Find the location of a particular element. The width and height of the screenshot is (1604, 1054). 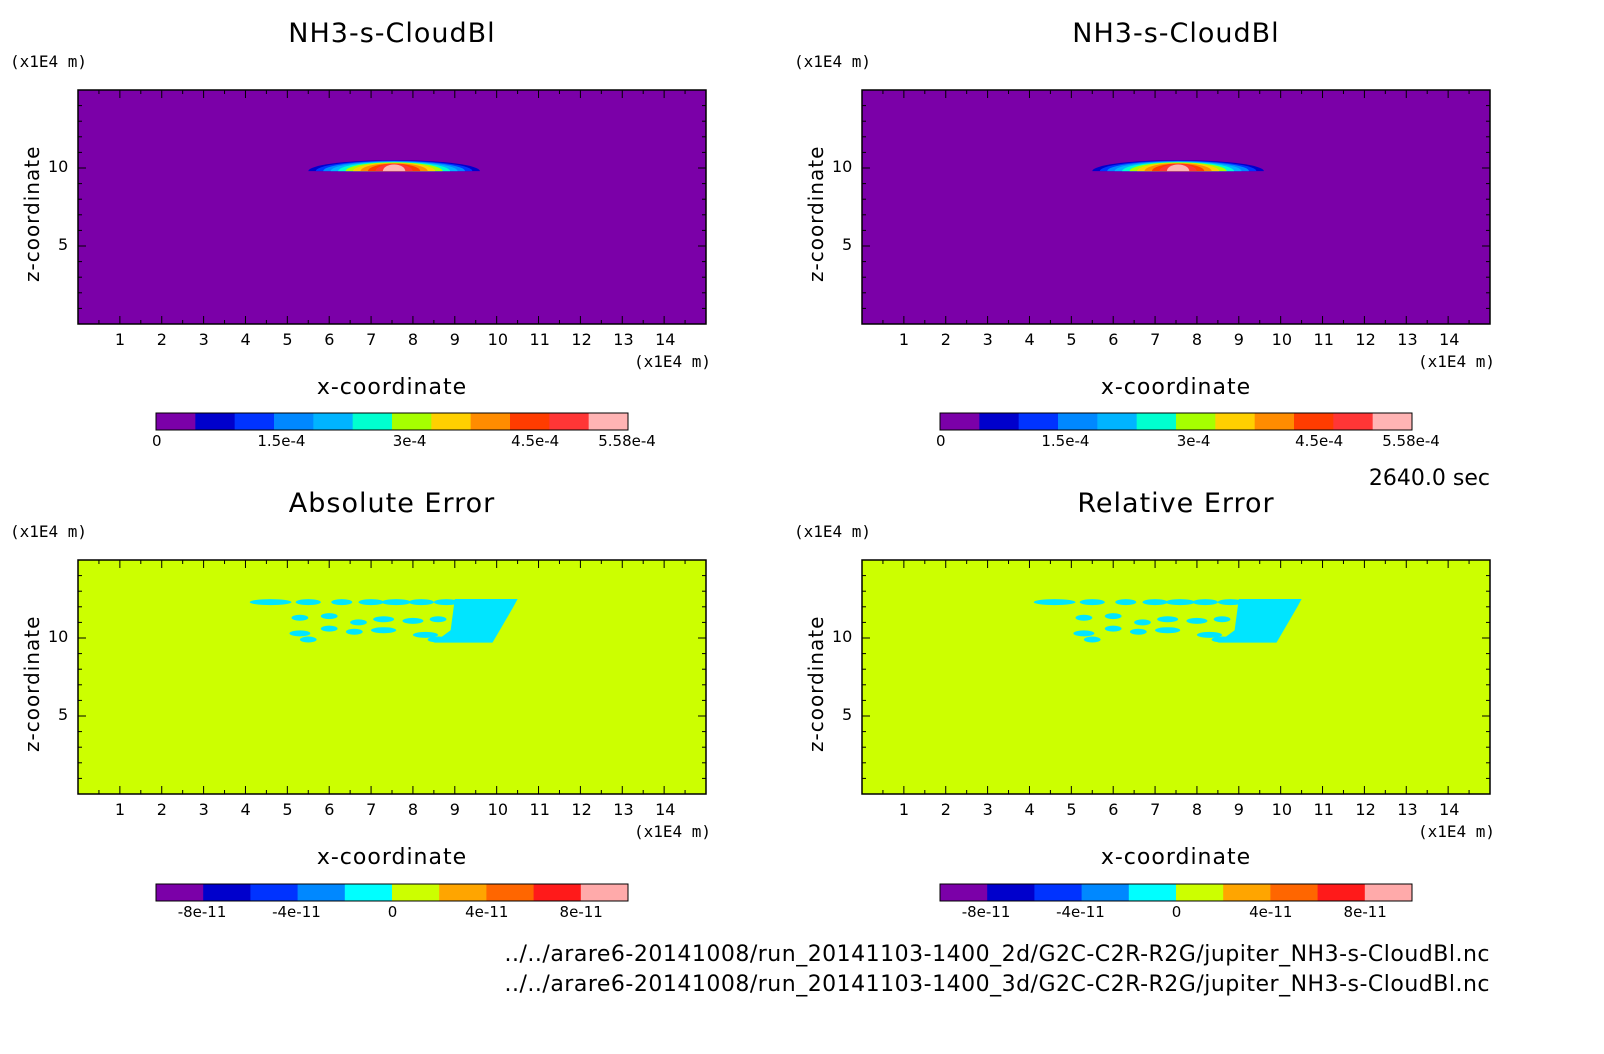

colorbar-label: 4e-11 is located at coordinates (487, 912).